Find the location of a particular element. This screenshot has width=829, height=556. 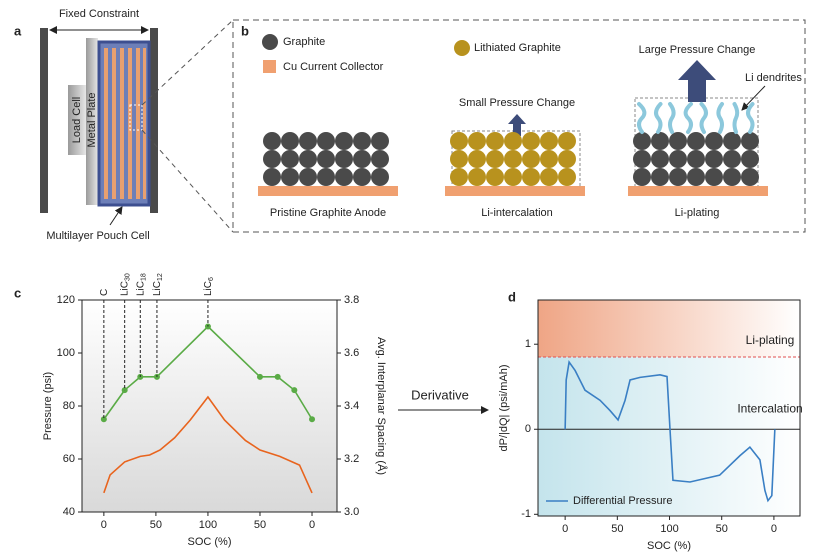

label: Small Pressure Change is located at coordinates (517, 103).